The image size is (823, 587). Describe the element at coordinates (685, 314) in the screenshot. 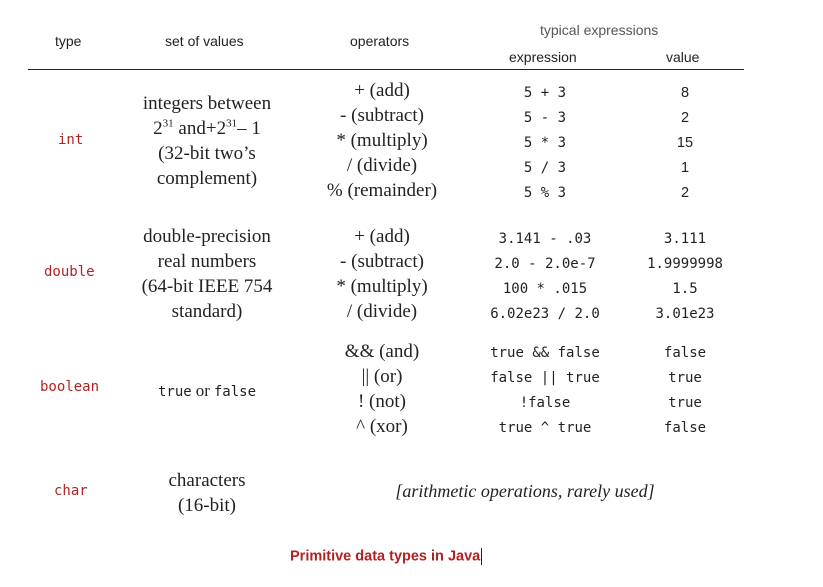

I see `result: 3.01e23` at that location.